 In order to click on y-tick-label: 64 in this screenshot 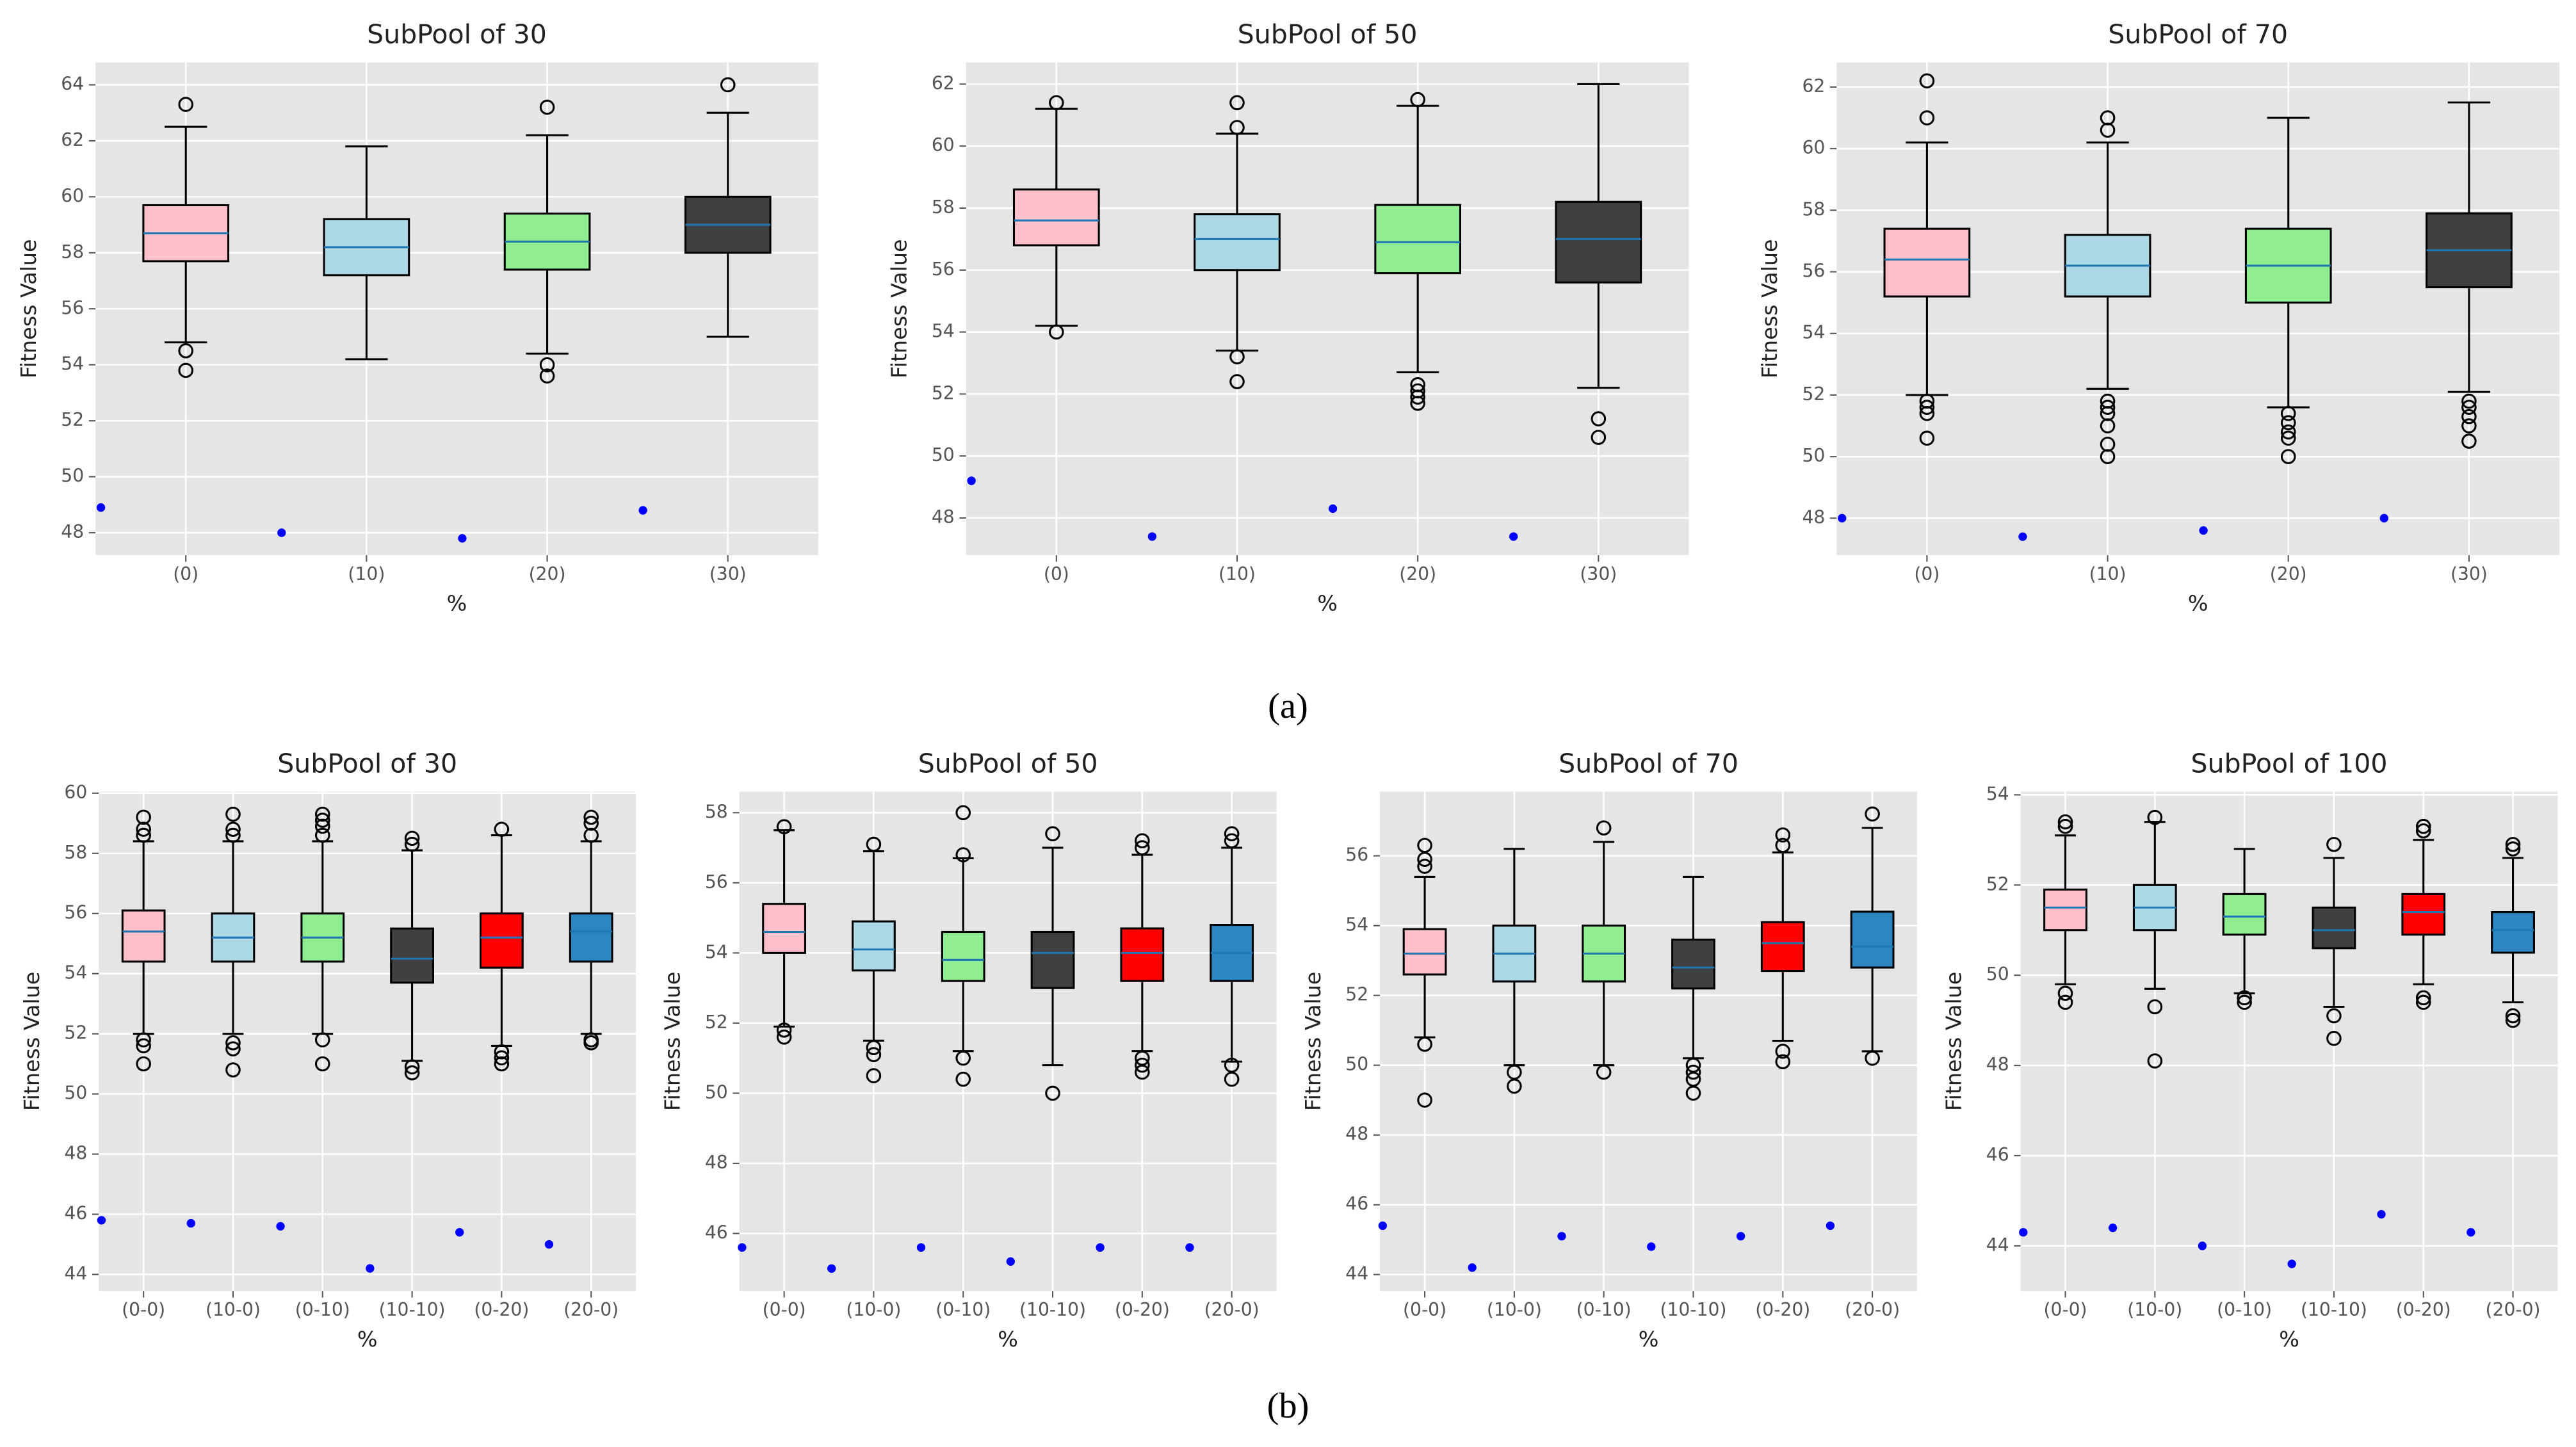, I will do `click(72, 84)`.